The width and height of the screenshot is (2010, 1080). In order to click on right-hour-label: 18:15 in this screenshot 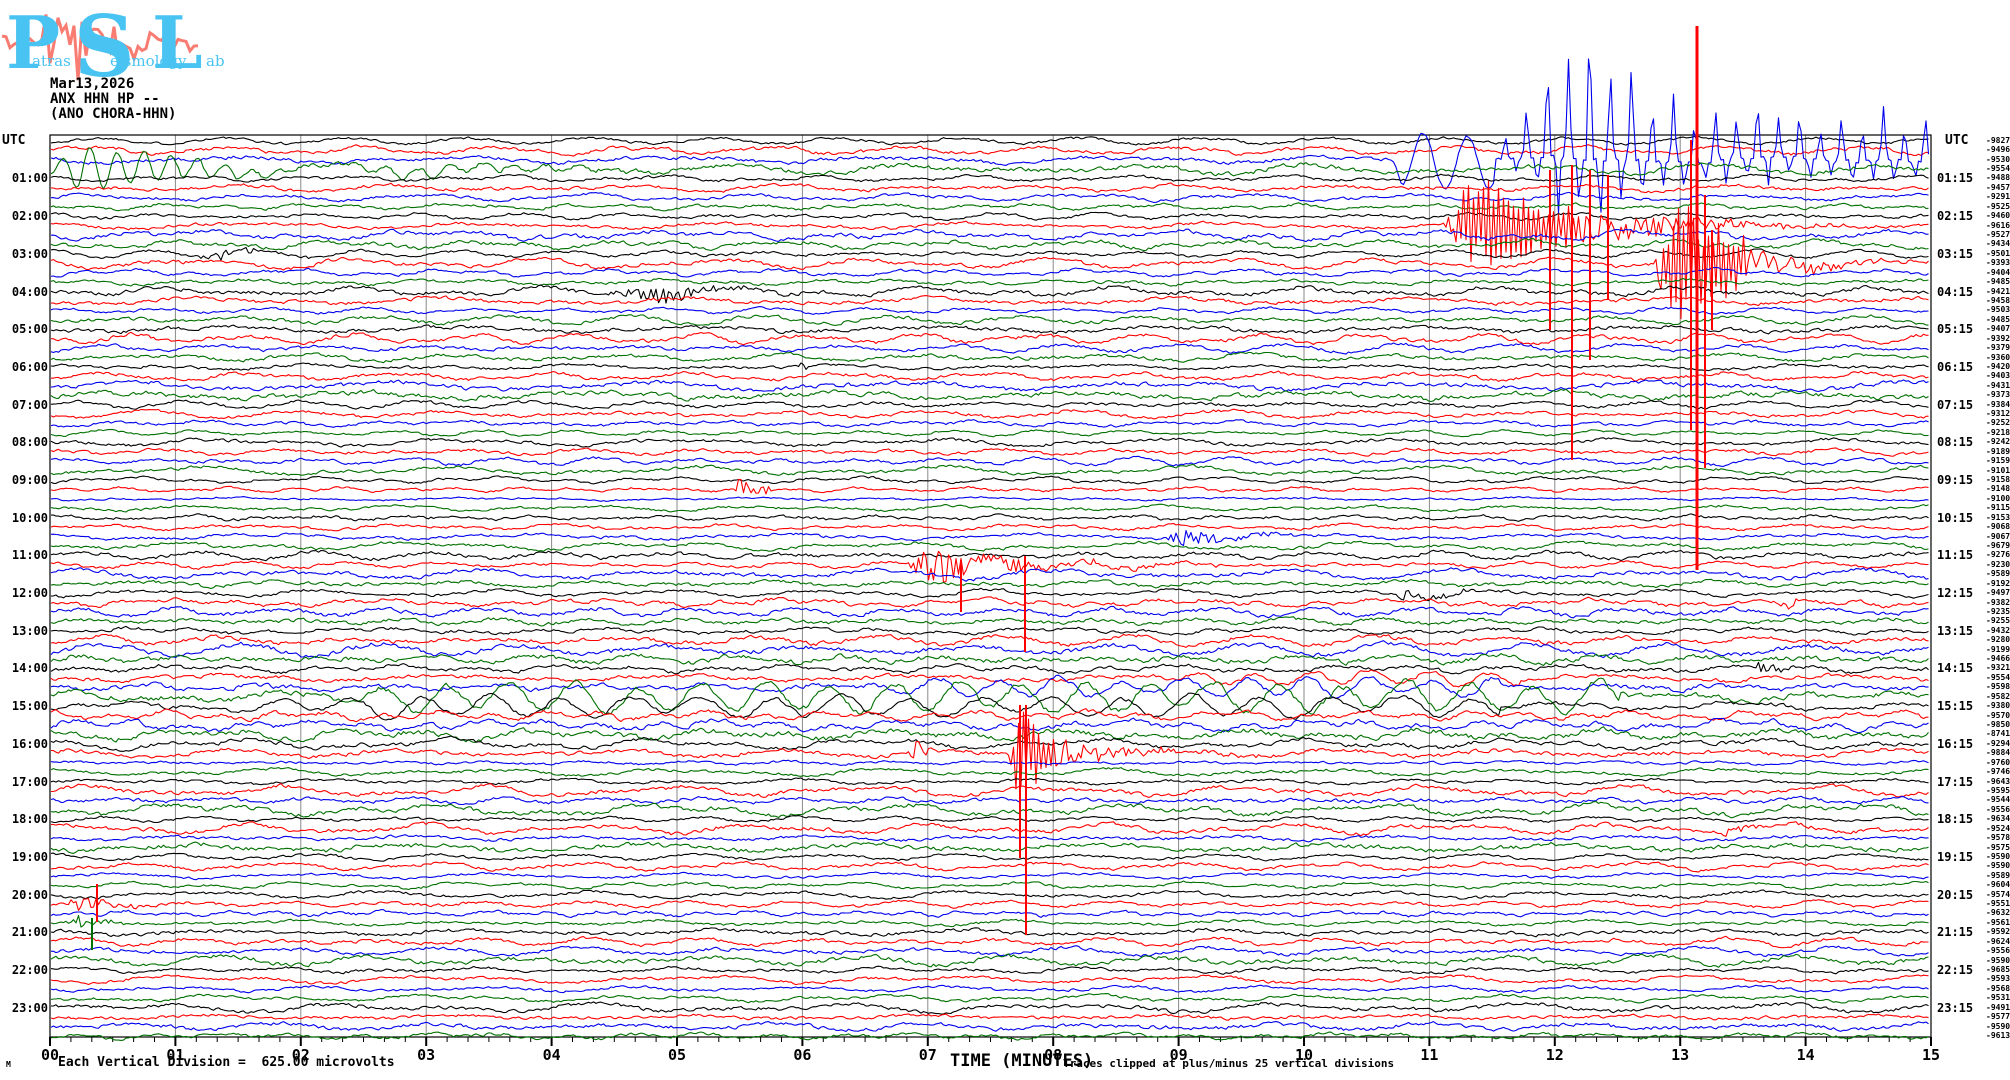, I will do `click(1955, 819)`.